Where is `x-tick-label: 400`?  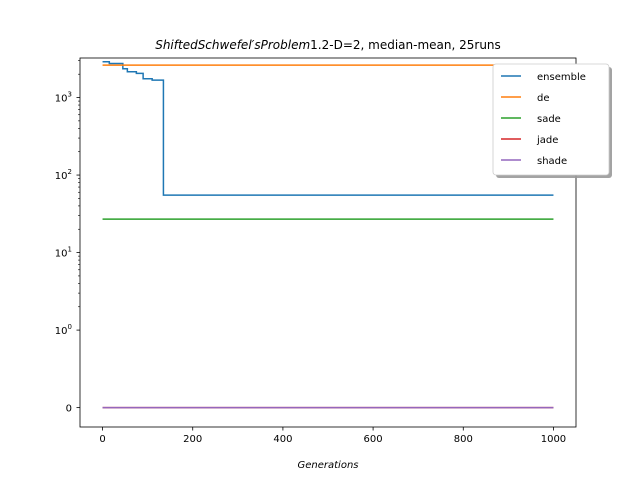
x-tick-label: 400 is located at coordinates (282, 439).